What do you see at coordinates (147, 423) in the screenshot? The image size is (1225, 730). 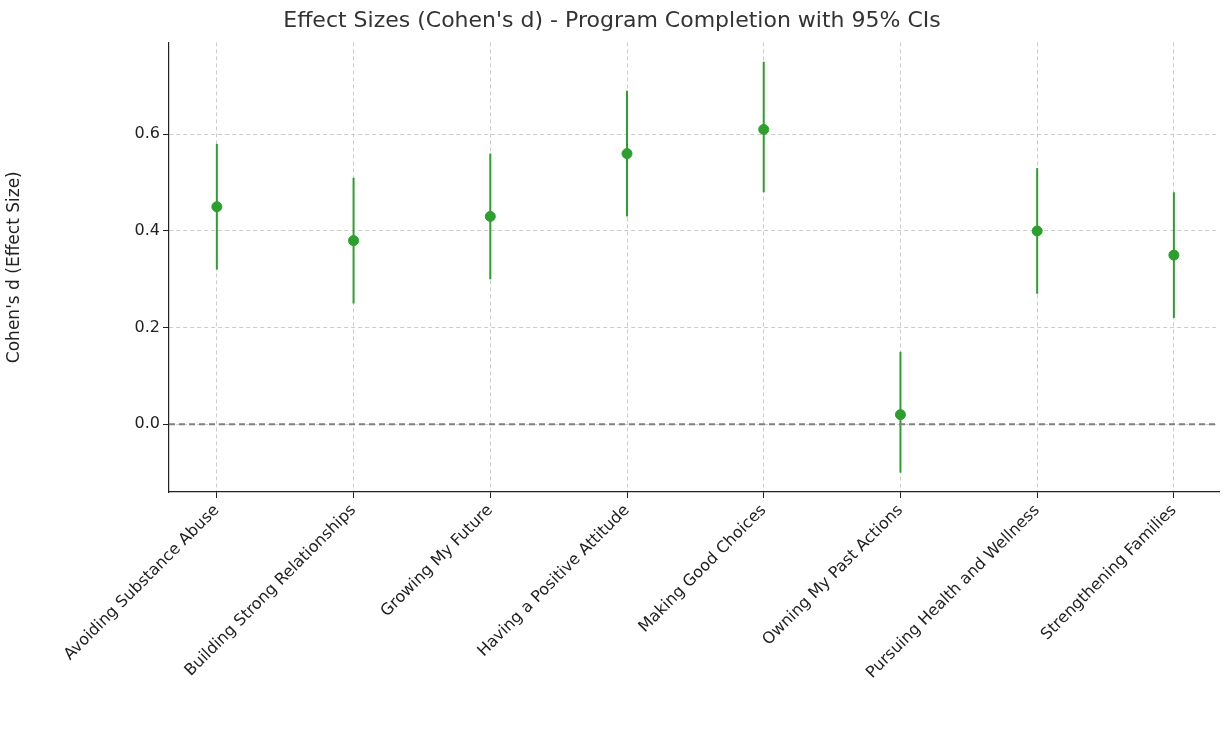 I see `y-tick-label: 0.0` at bounding box center [147, 423].